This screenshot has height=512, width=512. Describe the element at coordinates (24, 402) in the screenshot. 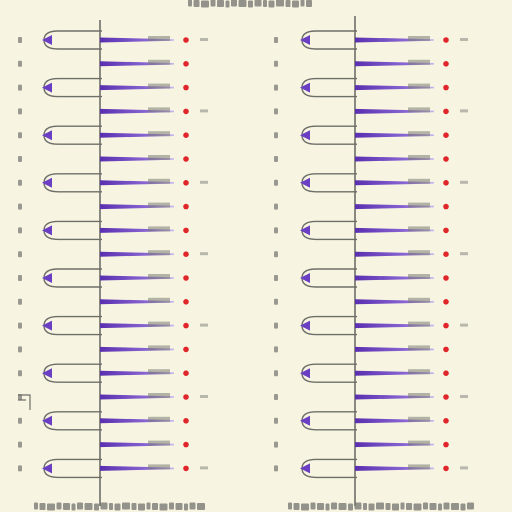

I see `bracket-detail` at that location.